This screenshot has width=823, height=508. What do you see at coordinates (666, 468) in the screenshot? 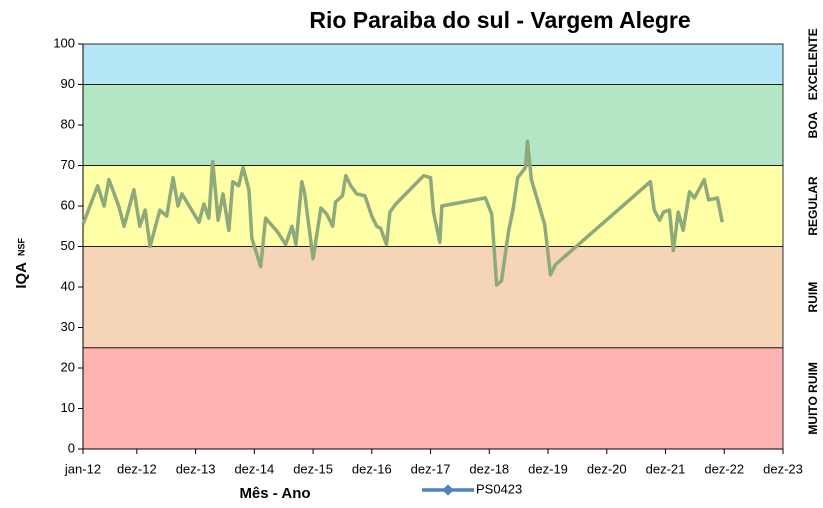
I see `x-tick-label: dez-21` at bounding box center [666, 468].